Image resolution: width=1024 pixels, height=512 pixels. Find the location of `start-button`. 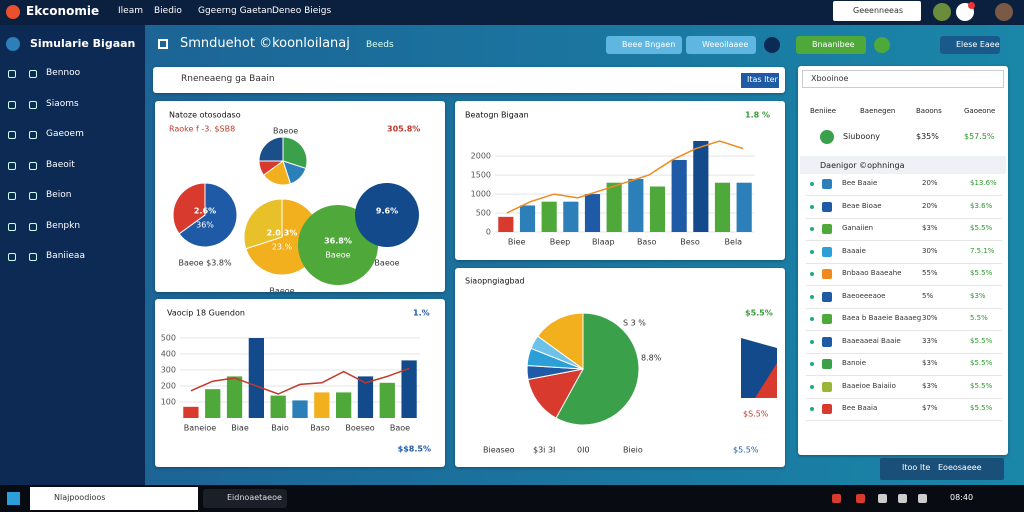

start-button is located at coordinates (13, 498).